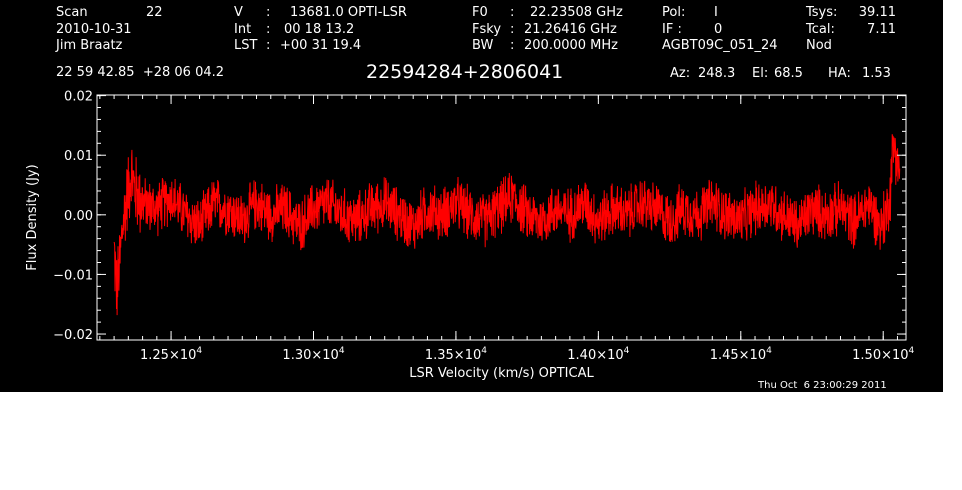 Image resolution: width=962 pixels, height=490 pixels. Describe the element at coordinates (94, 29) in the screenshot. I see `date: 2010-10-31` at that location.